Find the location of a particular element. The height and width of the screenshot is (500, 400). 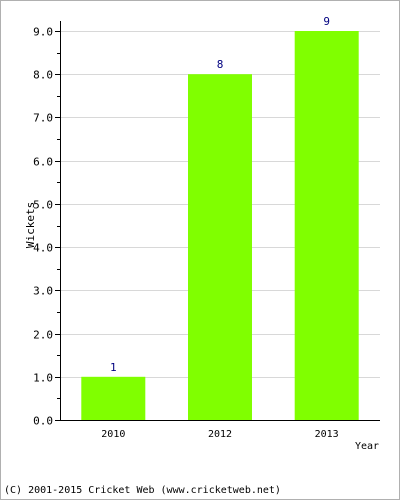

y-tick-label: 9.0 is located at coordinates (43, 32).